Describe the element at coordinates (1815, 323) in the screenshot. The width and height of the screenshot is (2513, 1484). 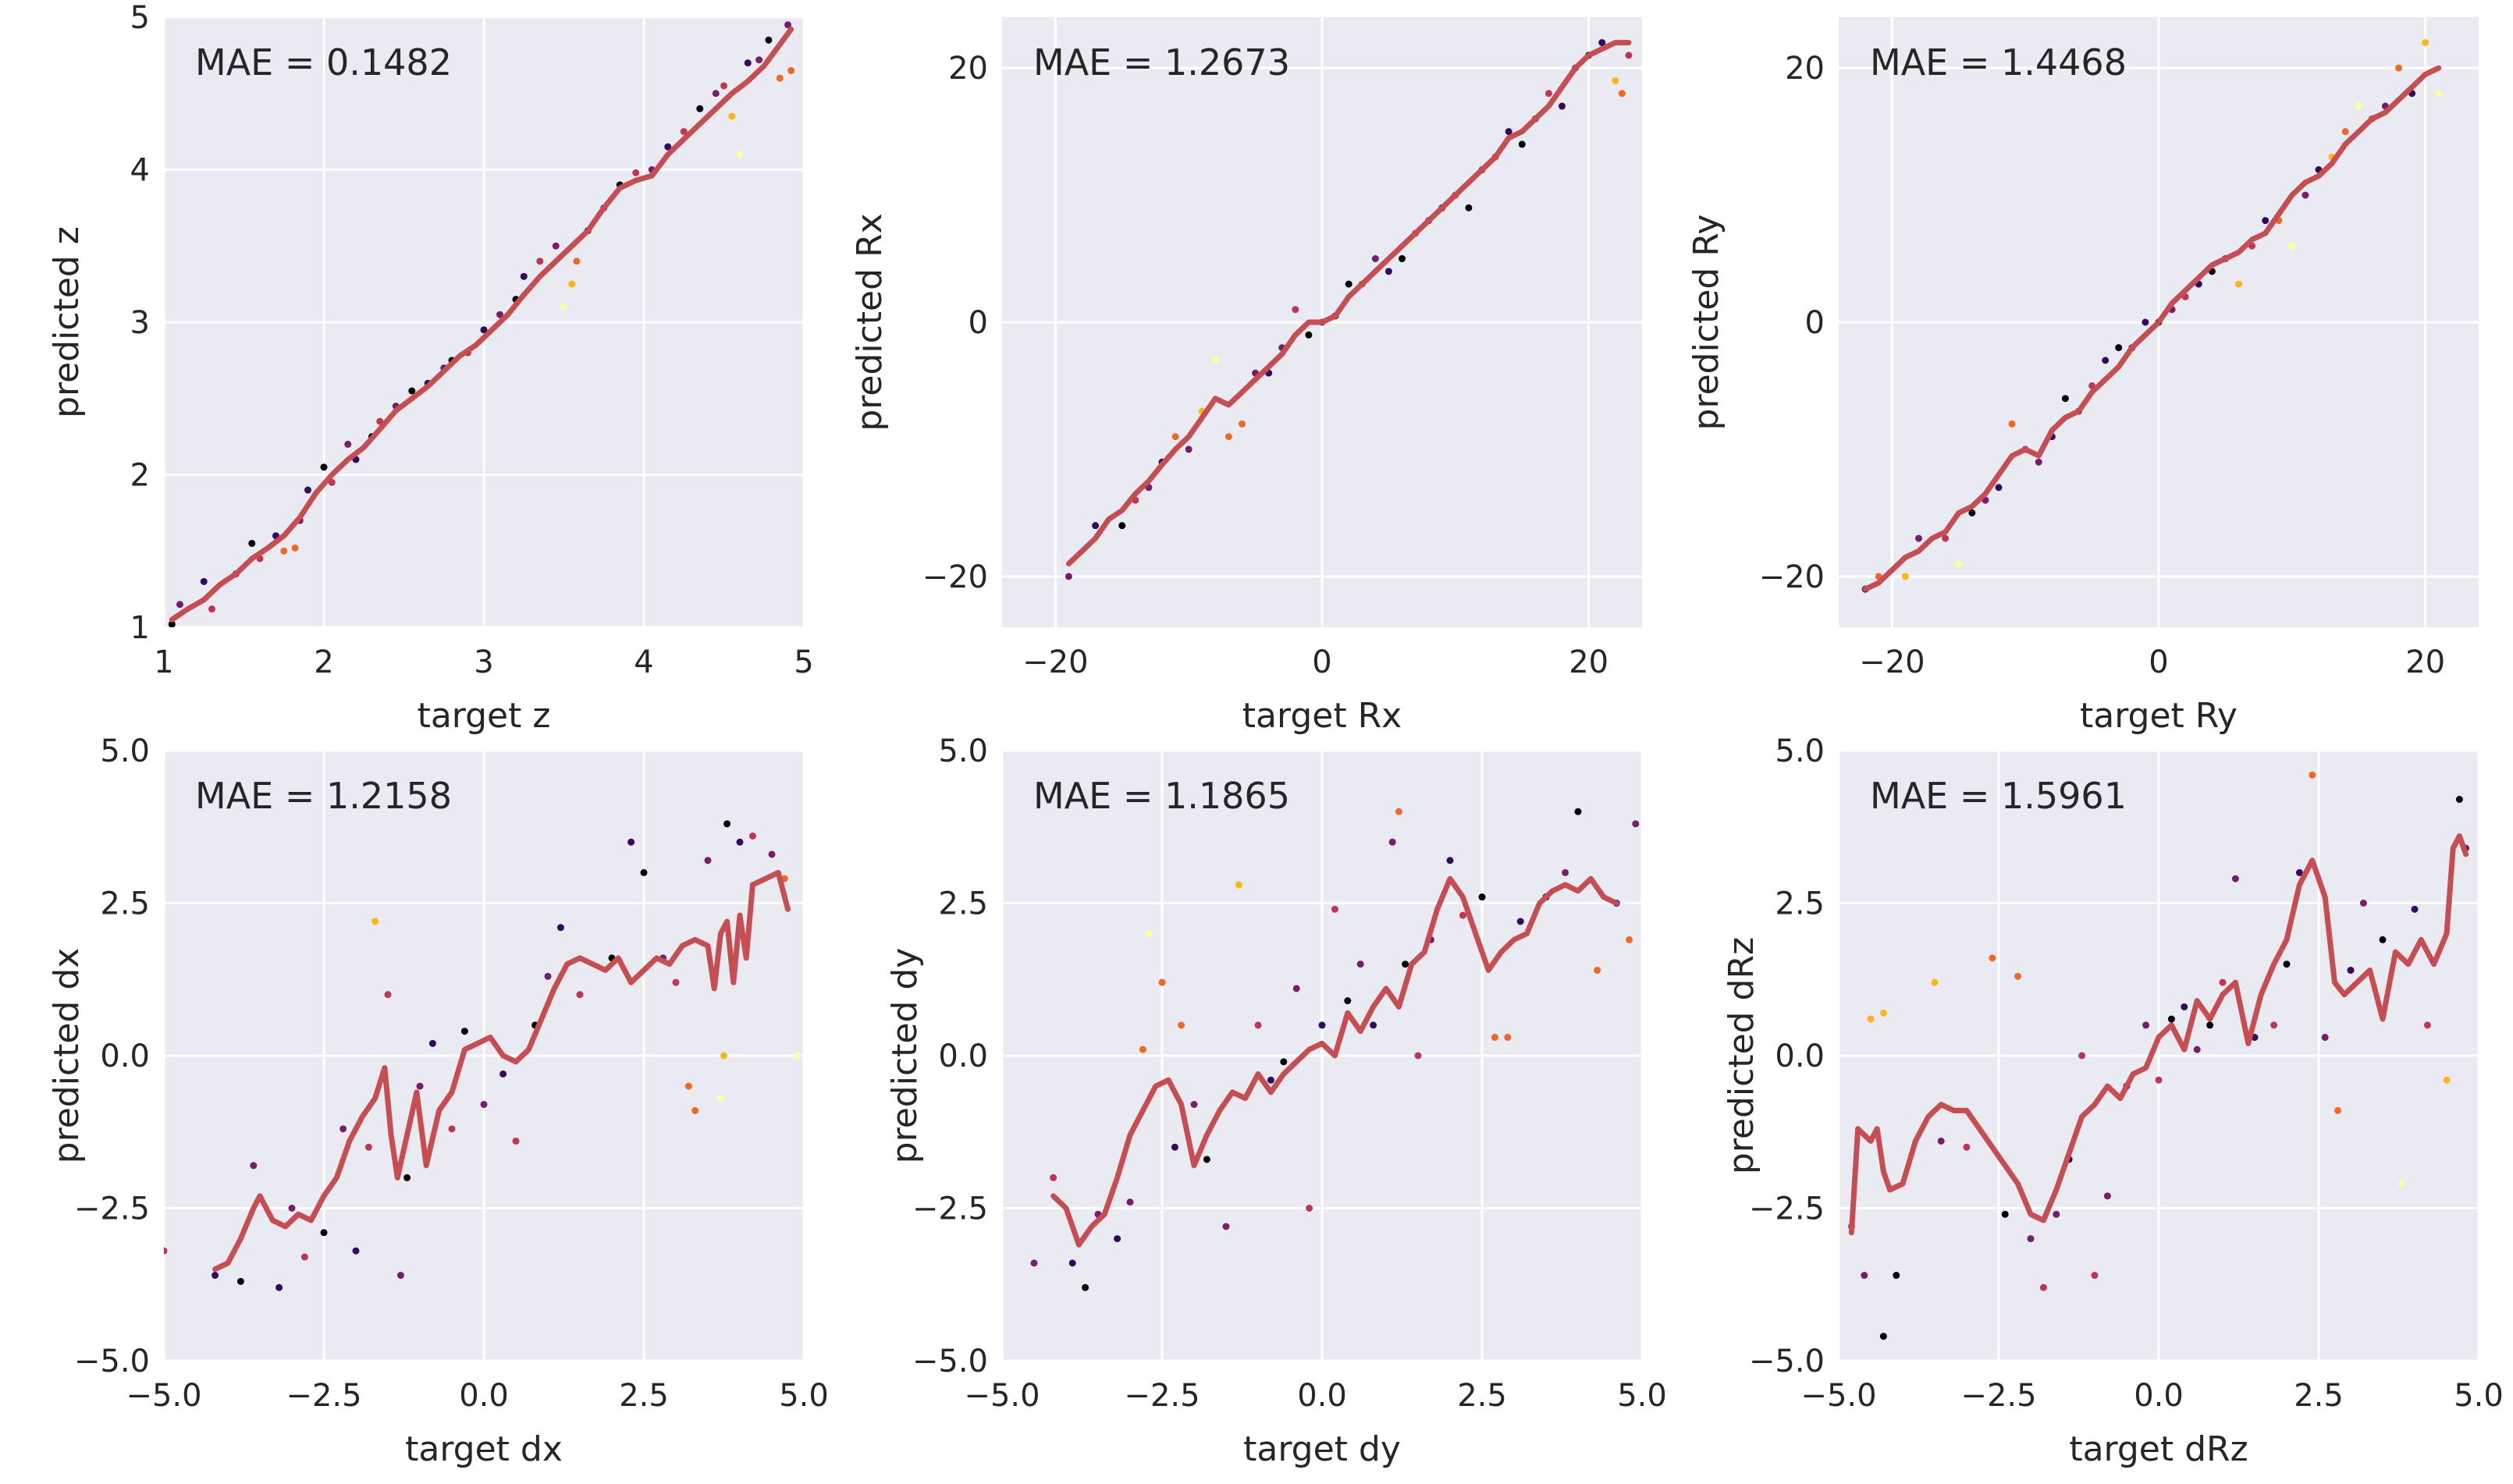
I see `y-tick-label: 0` at that location.